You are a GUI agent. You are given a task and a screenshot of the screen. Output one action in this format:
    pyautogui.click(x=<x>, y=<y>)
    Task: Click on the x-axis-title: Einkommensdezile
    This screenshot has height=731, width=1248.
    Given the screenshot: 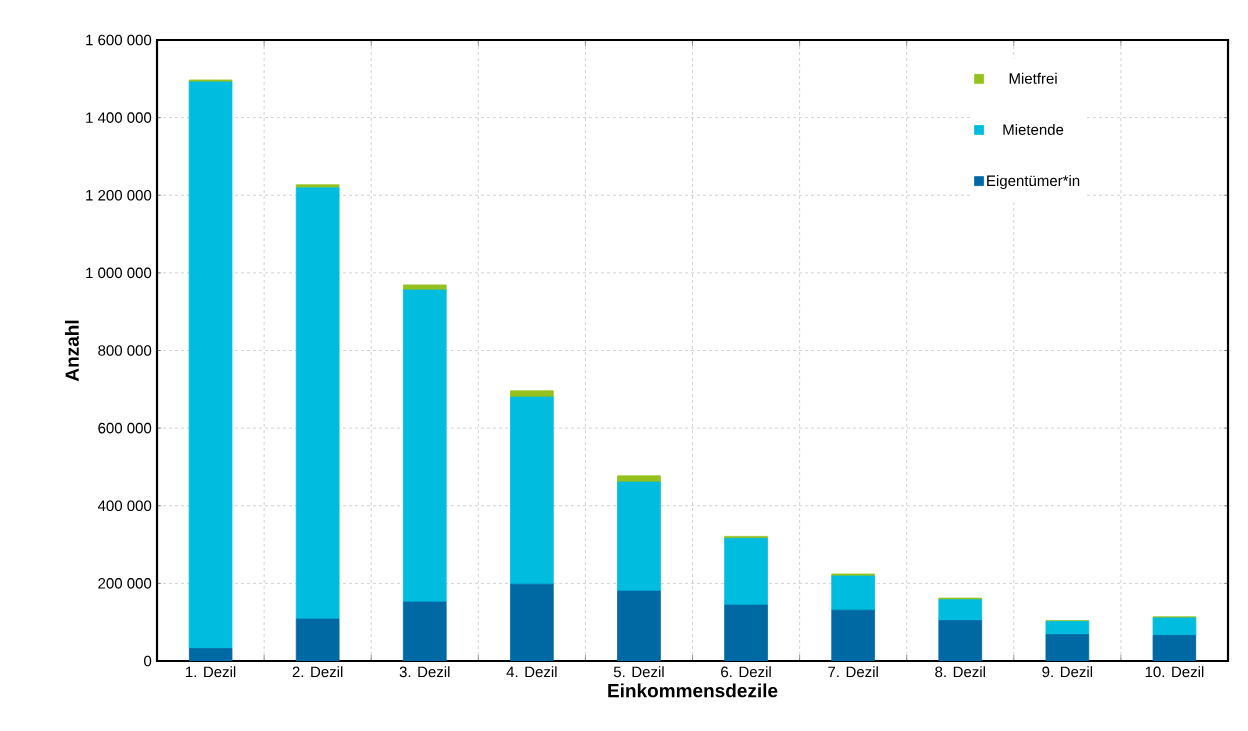 What is the action you would take?
    pyautogui.click(x=693, y=690)
    